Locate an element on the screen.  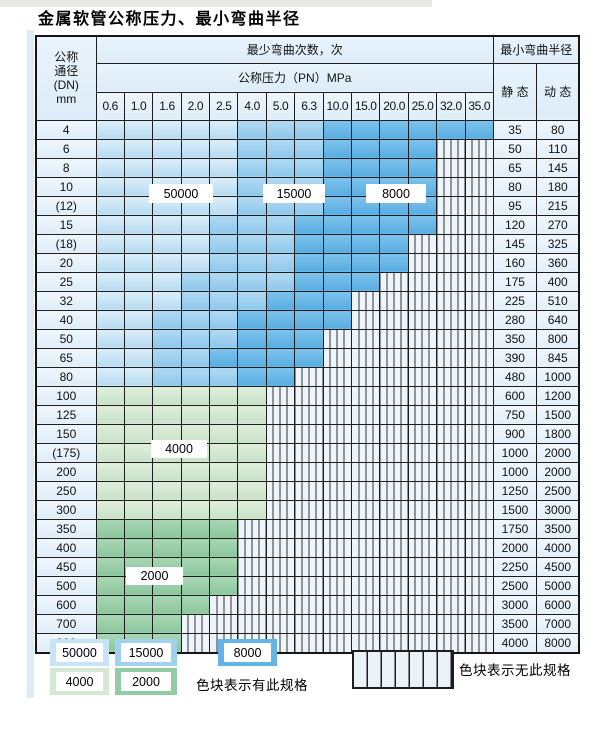
dn-cell: 200 is located at coordinates (66, 471).